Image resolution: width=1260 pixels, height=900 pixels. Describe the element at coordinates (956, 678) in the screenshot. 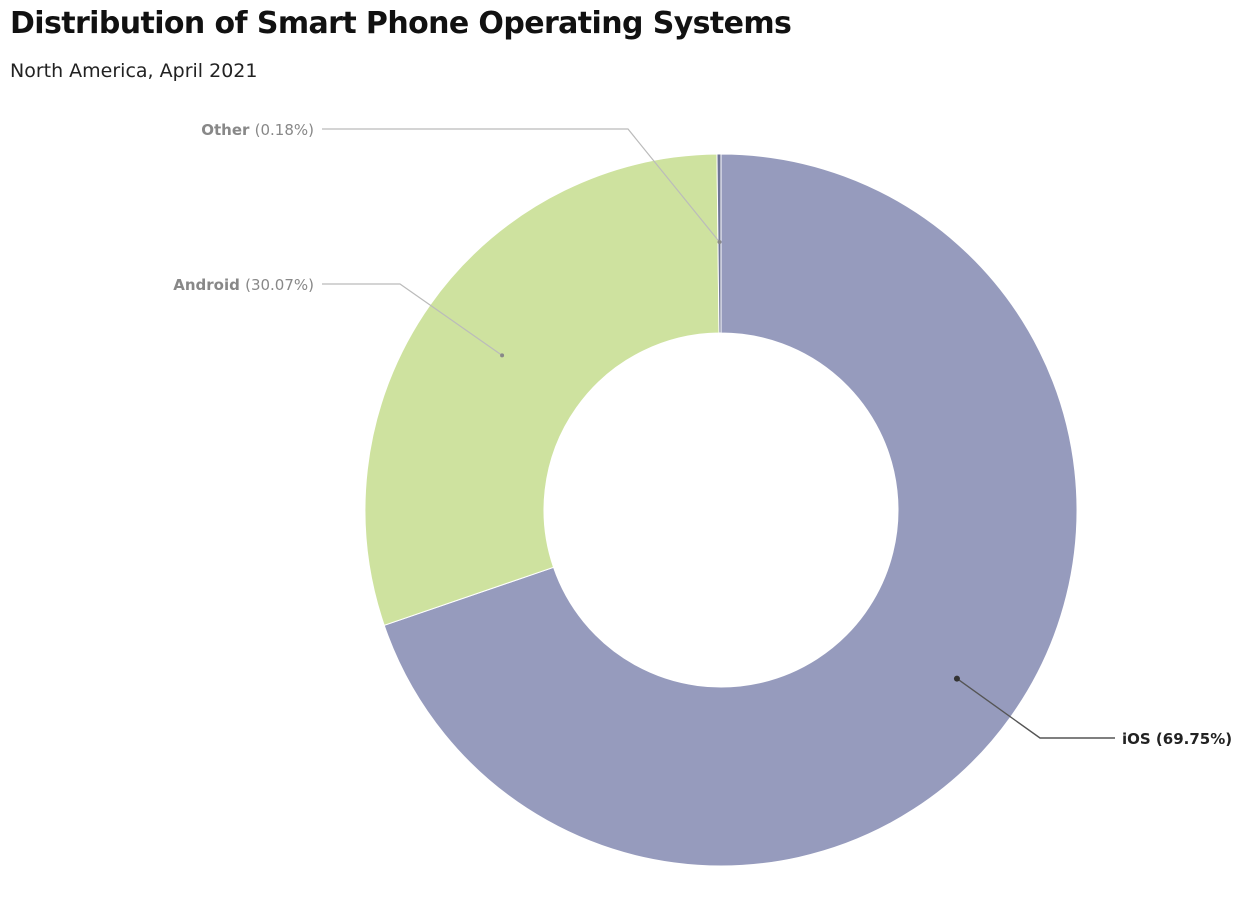

I see `leader-dot-ios` at that location.